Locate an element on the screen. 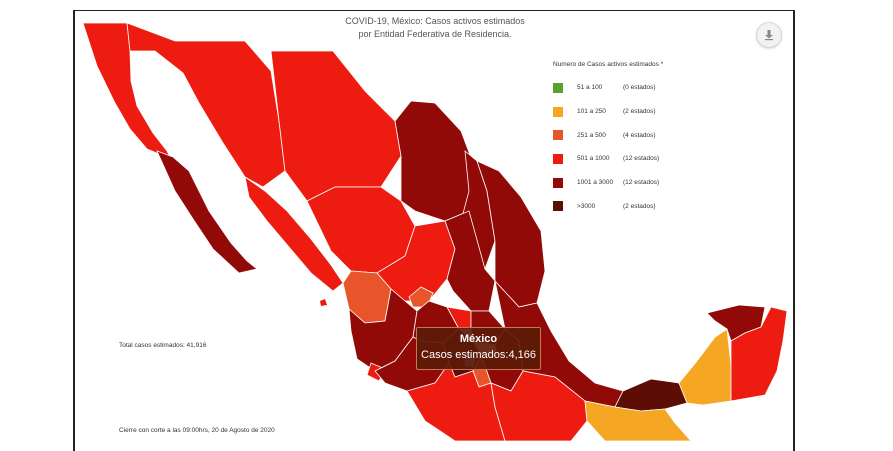 Image resolution: width=893 pixels, height=451 pixels. state-tooltip: México Casos estimados:4,166 is located at coordinates (478, 348).